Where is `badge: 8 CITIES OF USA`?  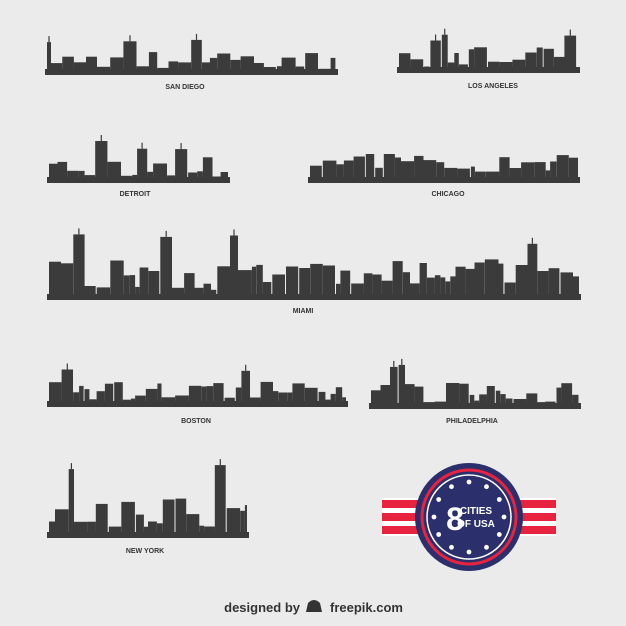
badge: 8 CITIES OF USA is located at coordinates (469, 517).